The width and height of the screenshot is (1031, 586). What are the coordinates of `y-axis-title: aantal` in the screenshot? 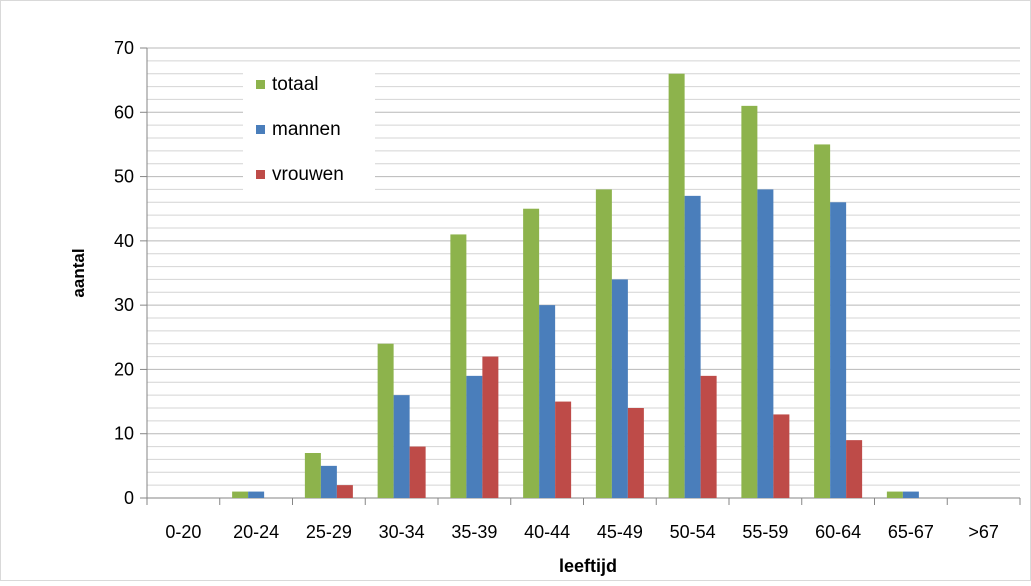 It's located at (78, 272).